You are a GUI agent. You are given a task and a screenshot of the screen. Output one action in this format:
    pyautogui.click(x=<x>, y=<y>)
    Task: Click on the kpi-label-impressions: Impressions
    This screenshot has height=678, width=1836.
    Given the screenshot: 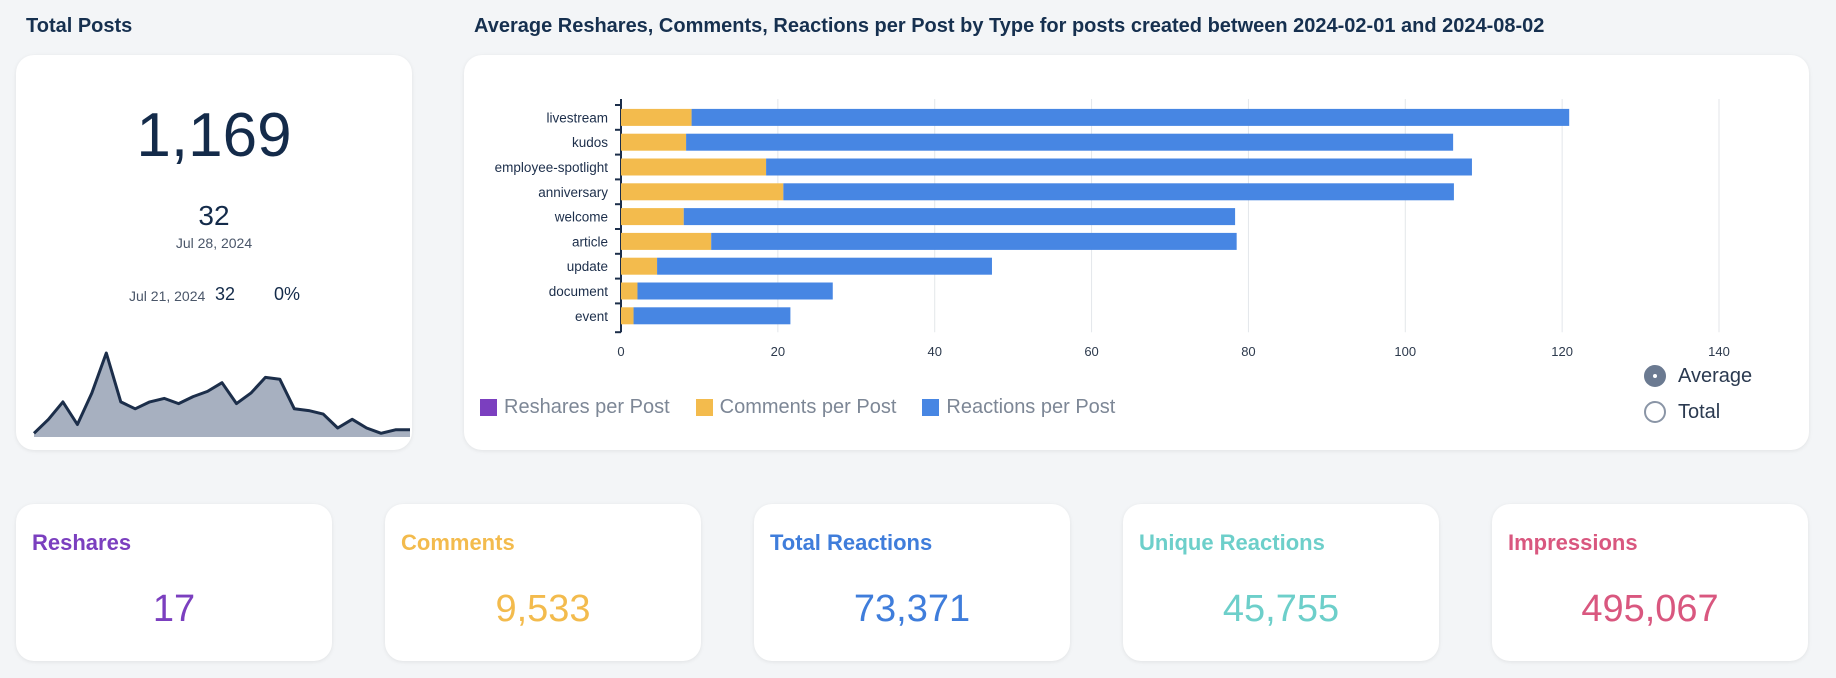 What is the action you would take?
    pyautogui.click(x=1573, y=542)
    